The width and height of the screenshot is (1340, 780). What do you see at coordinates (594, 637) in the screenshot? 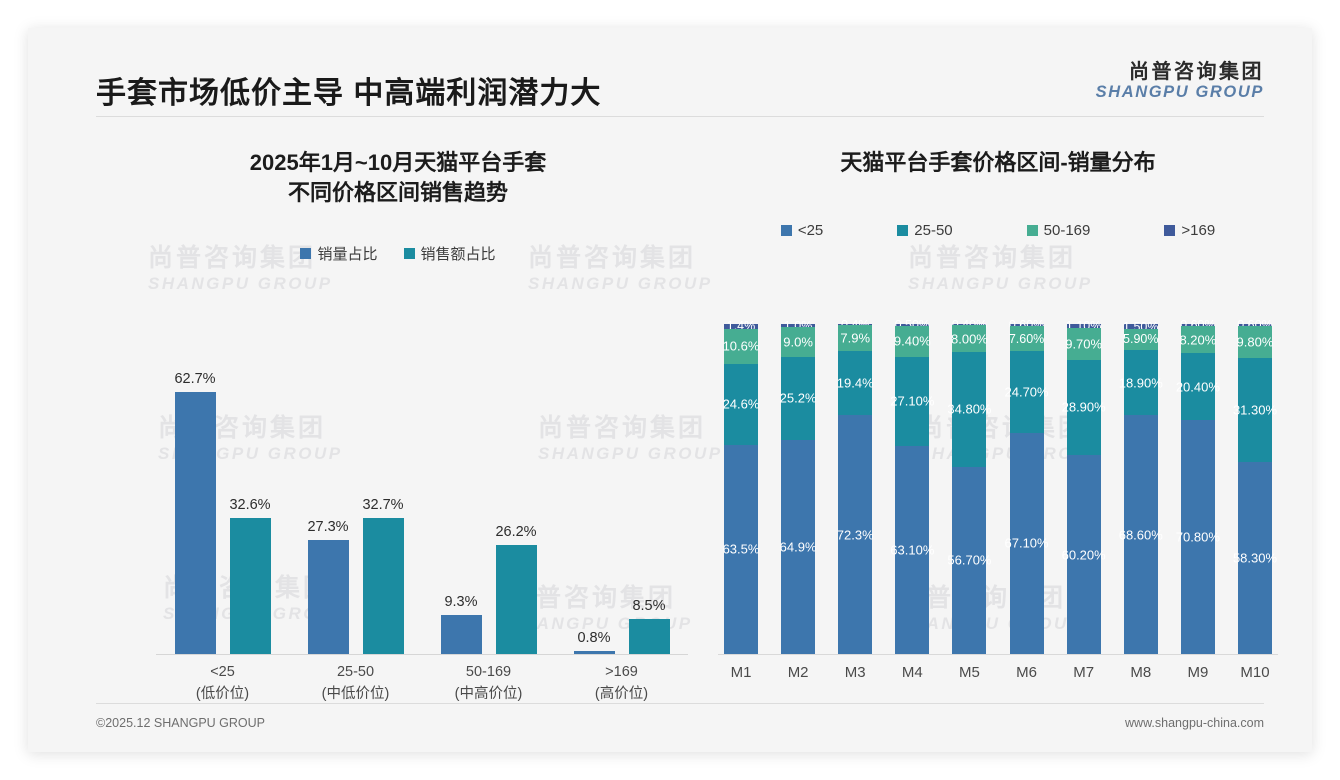
I see `bar-value-label: 0.8%` at bounding box center [594, 637].